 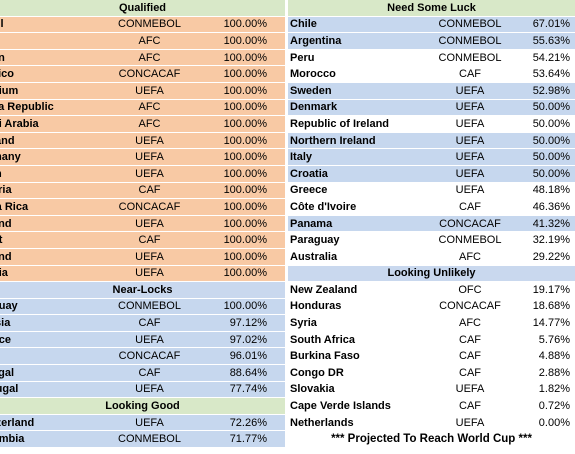 I want to click on team-name: Italy, so click(x=301, y=157).